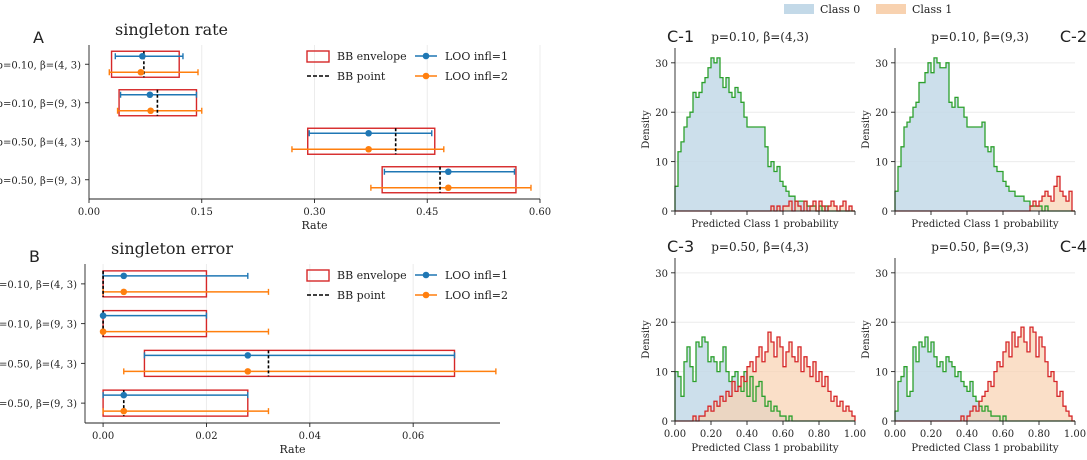 The image size is (1087, 460). Describe the element at coordinates (760, 247) in the screenshot. I see `panel-title: p=0.50, β=(4,3)` at that location.